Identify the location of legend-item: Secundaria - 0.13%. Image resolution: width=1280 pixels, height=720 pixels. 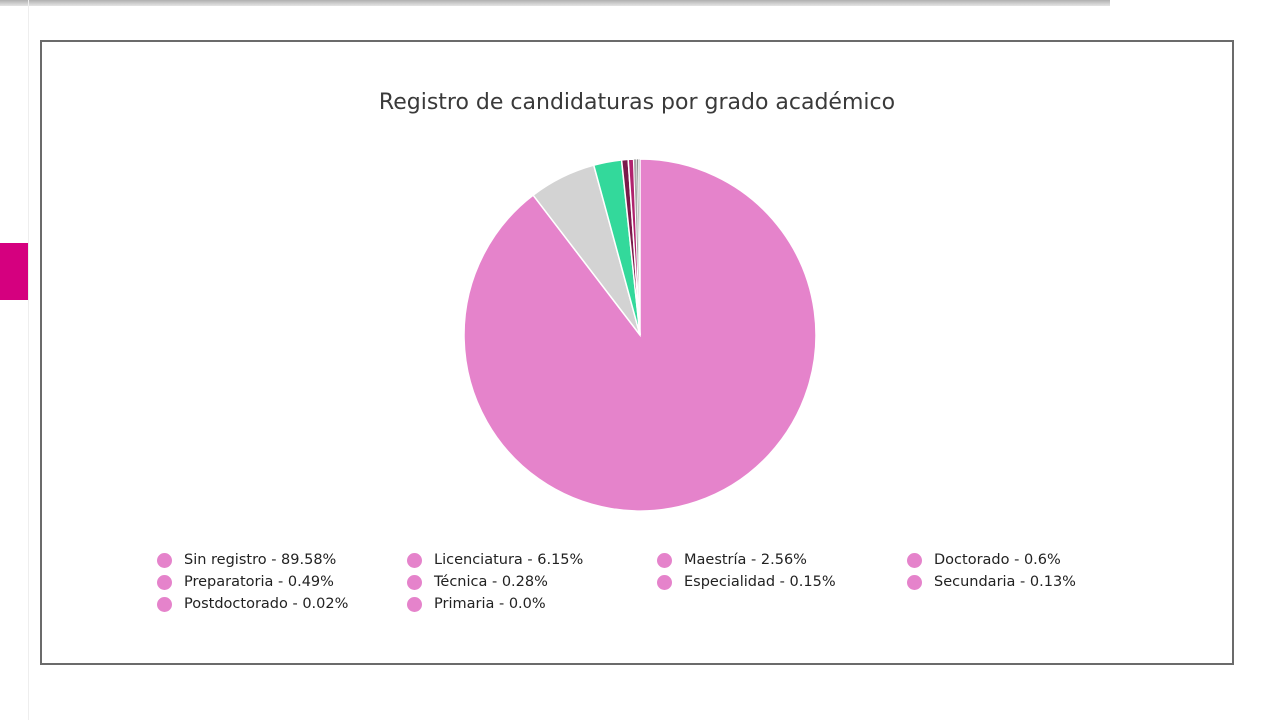
(991, 582).